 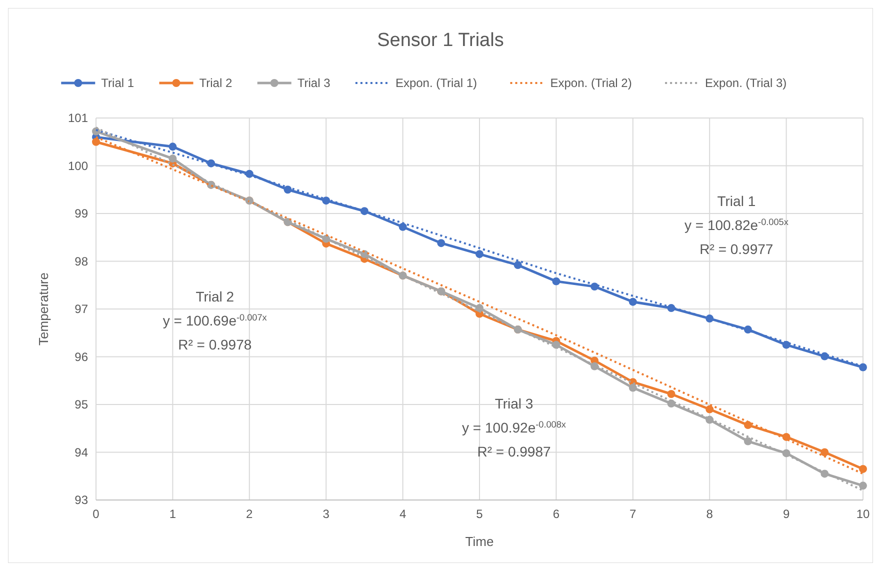 I want to click on annotation: y = 100.82e$^{-0.005x}$, so click(x=736, y=224).